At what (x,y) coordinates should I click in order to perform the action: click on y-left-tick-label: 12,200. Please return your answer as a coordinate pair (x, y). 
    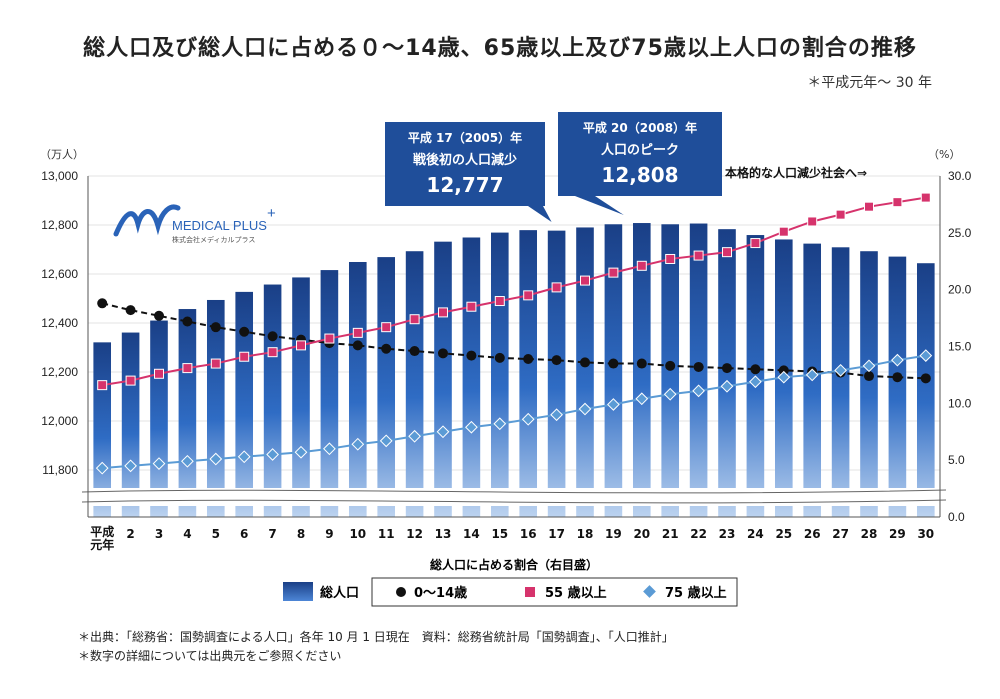
    Looking at the image, I should click on (59, 372).